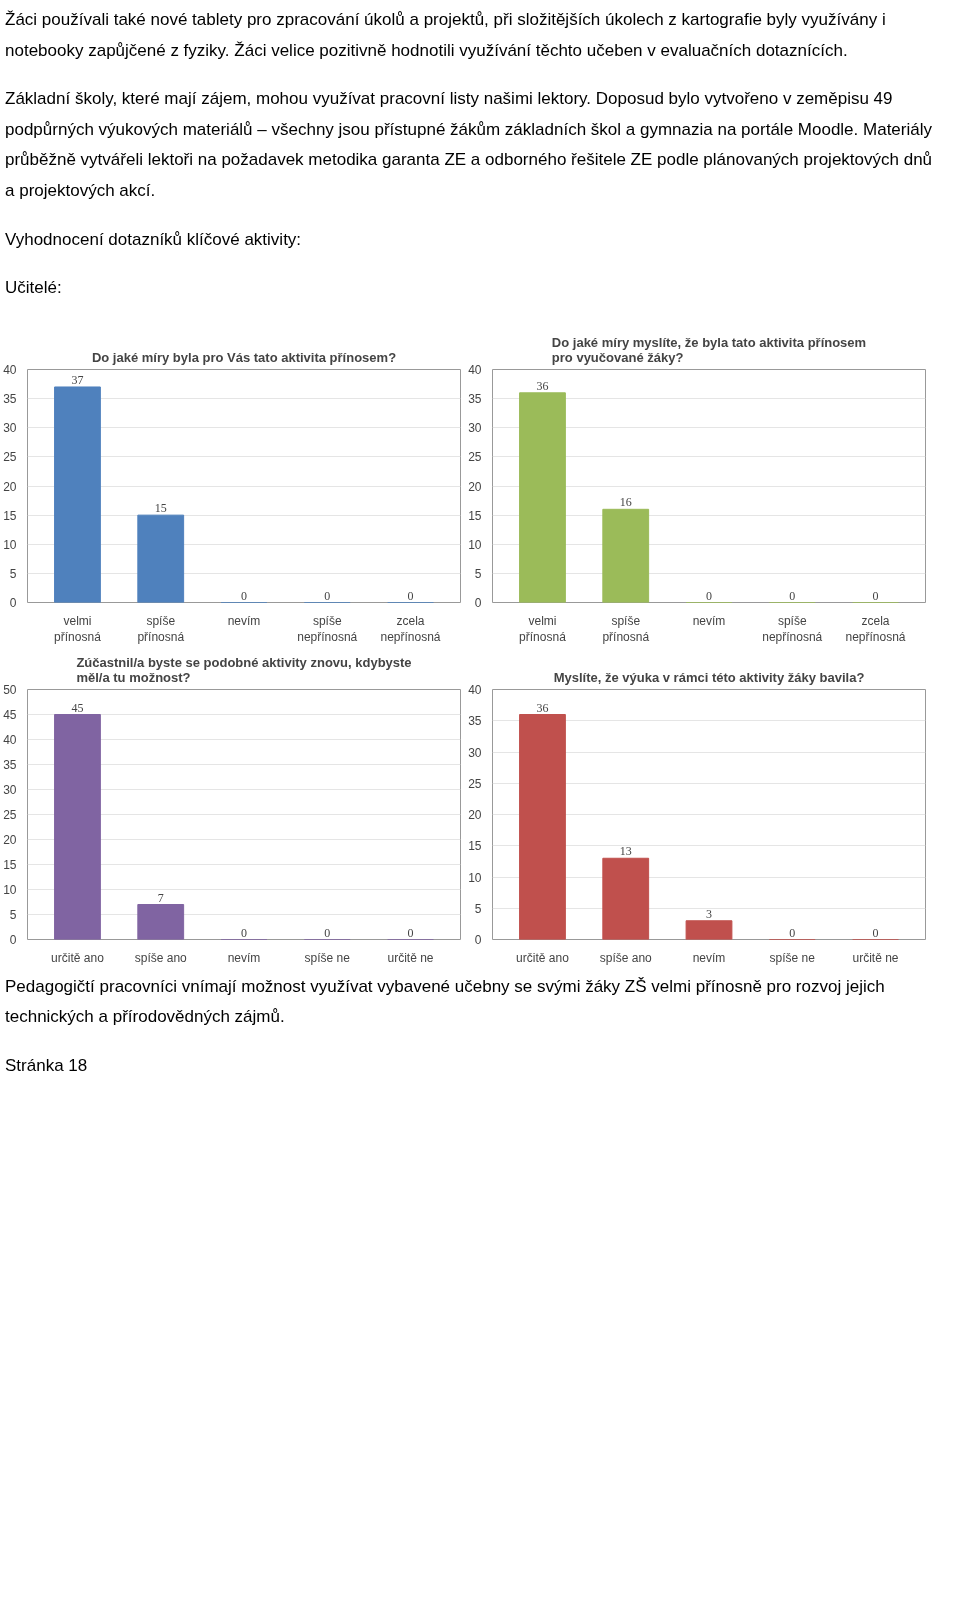 Image resolution: width=960 pixels, height=1613 pixels. Describe the element at coordinates (625, 502) in the screenshot. I see `data-label: 16` at that location.